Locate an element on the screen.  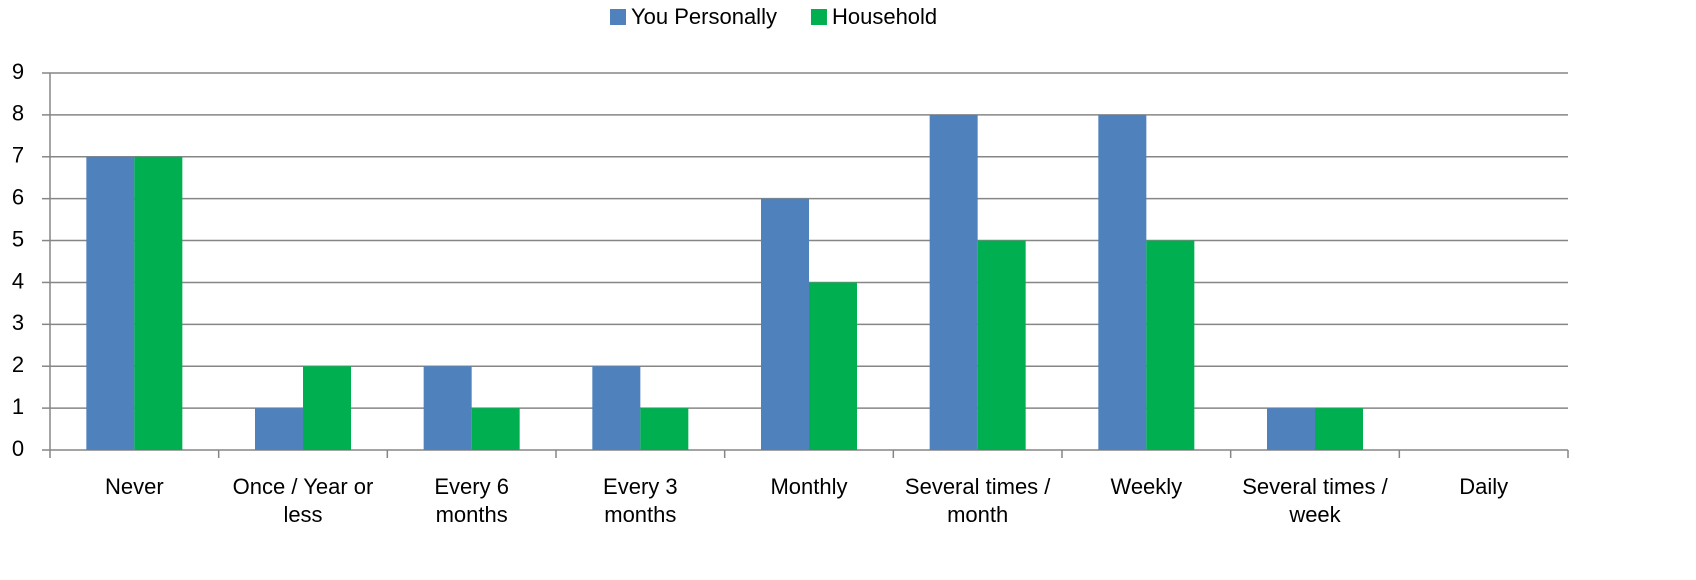
x-tick-label: Several times / week is located at coordinates (1315, 500).